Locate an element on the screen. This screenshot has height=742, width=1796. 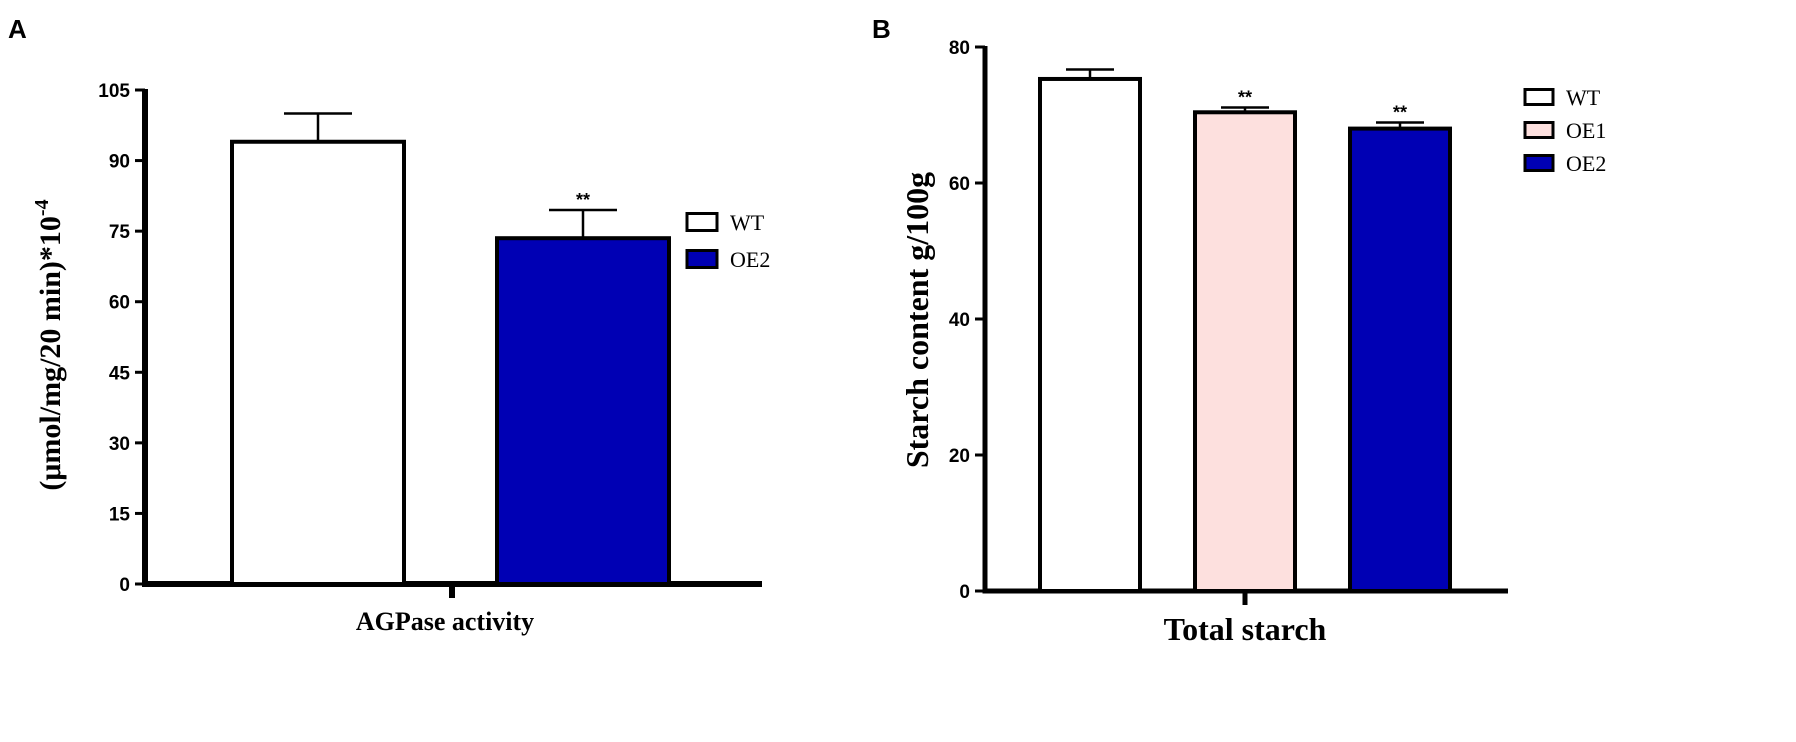
y-tick-label: 90 is located at coordinates (119, 162).